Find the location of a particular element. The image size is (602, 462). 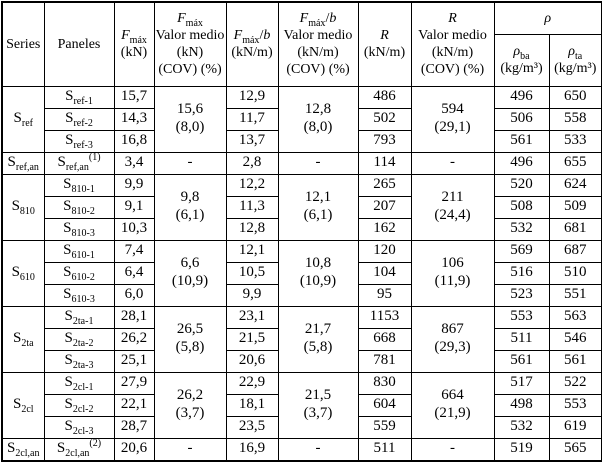

col-header-rho-ba: ρba (kg/m³) is located at coordinates (521, 60).